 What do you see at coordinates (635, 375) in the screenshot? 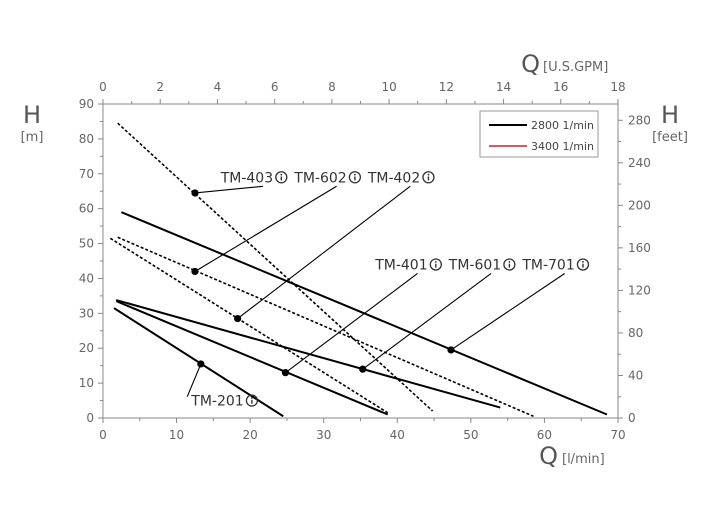
I see `right-tick-label: 40` at bounding box center [635, 375].